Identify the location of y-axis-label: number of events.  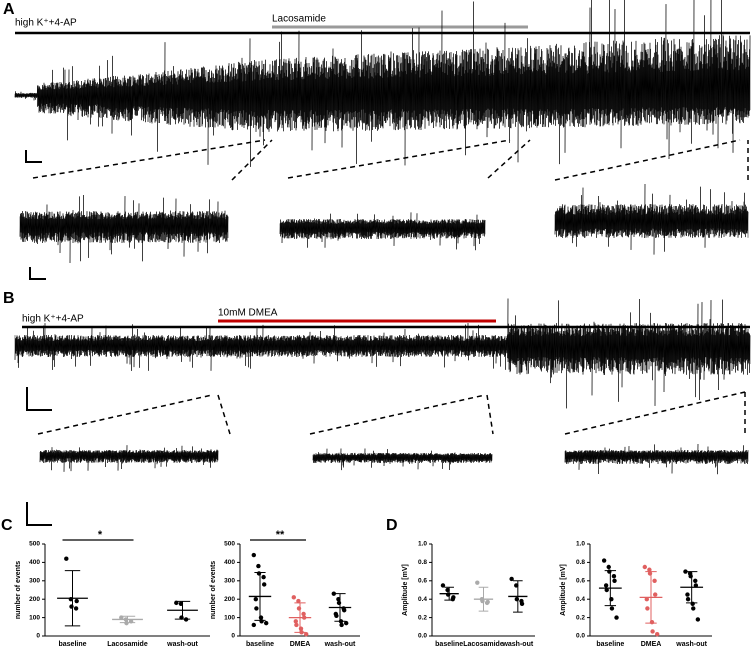
(18, 590).